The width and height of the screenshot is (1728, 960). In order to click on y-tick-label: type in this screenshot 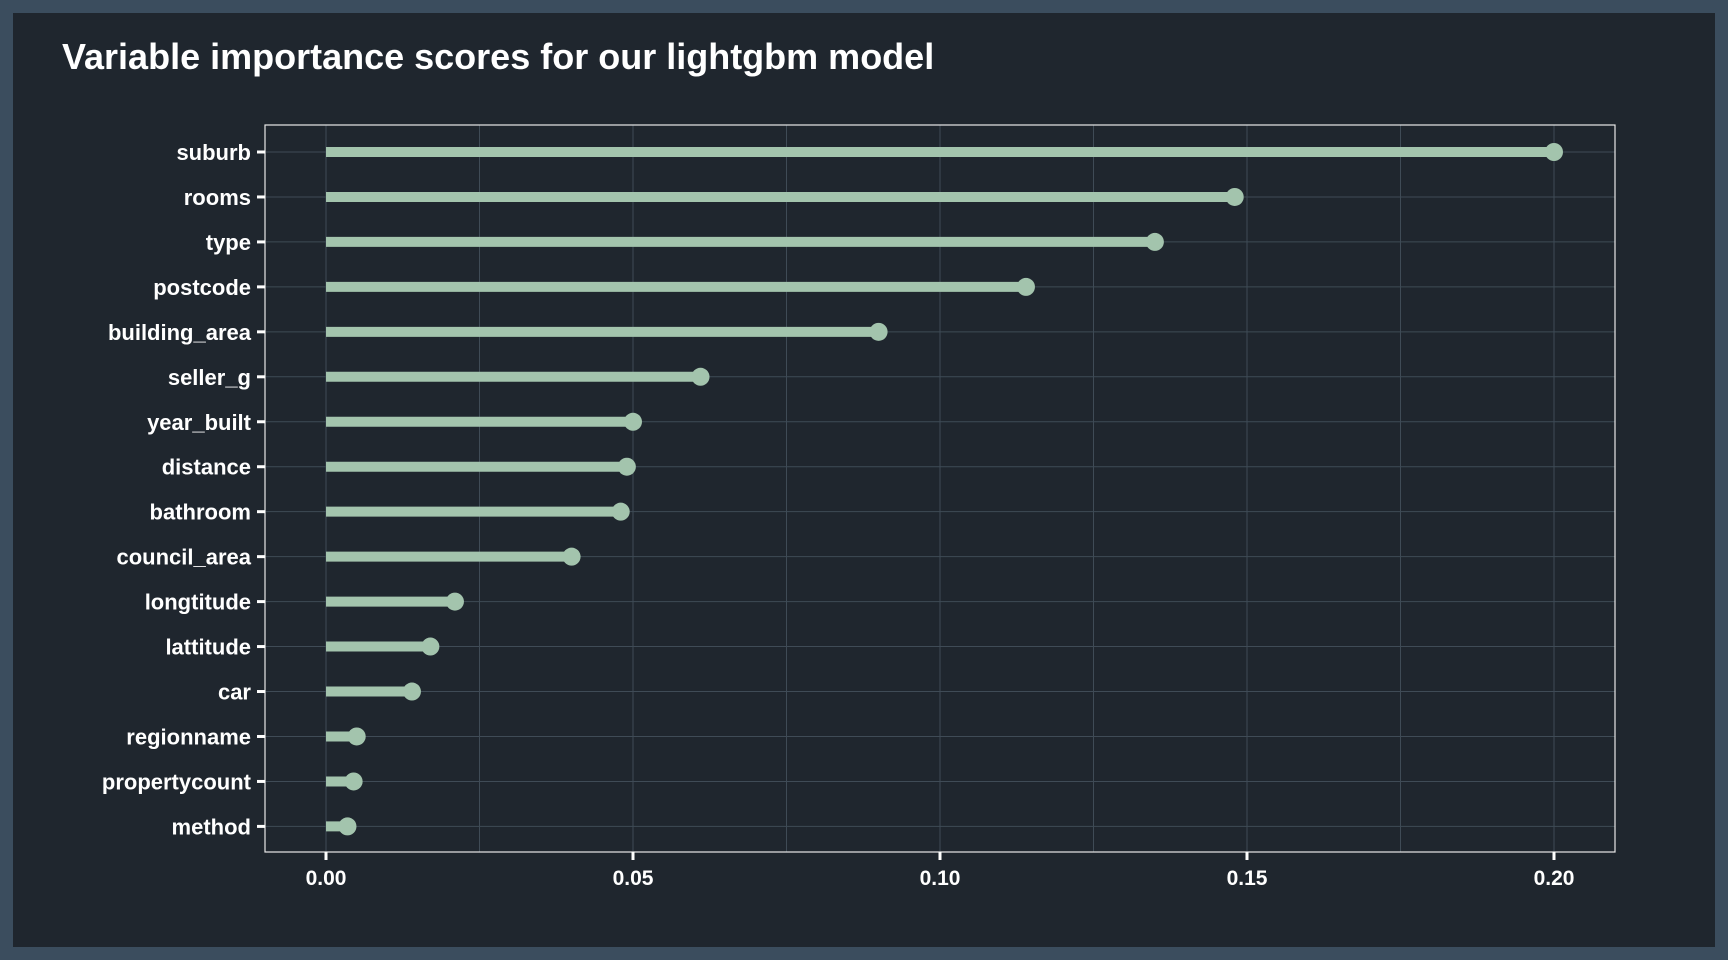, I will do `click(228, 242)`.